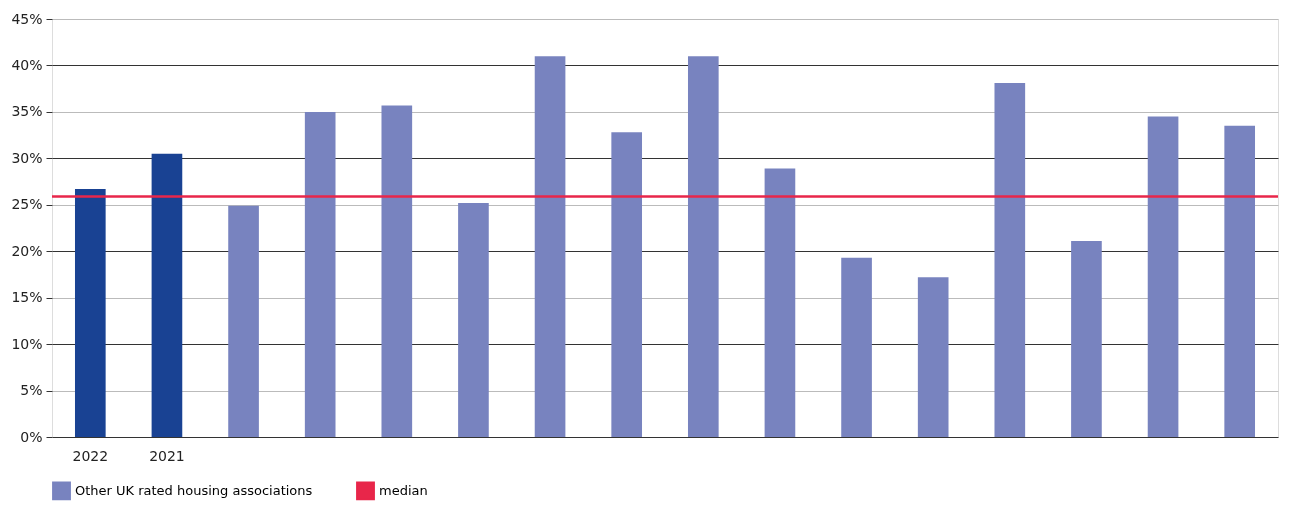 This screenshot has height=513, width=1290. I want to click on y-tick-label: 15%, so click(27, 297).